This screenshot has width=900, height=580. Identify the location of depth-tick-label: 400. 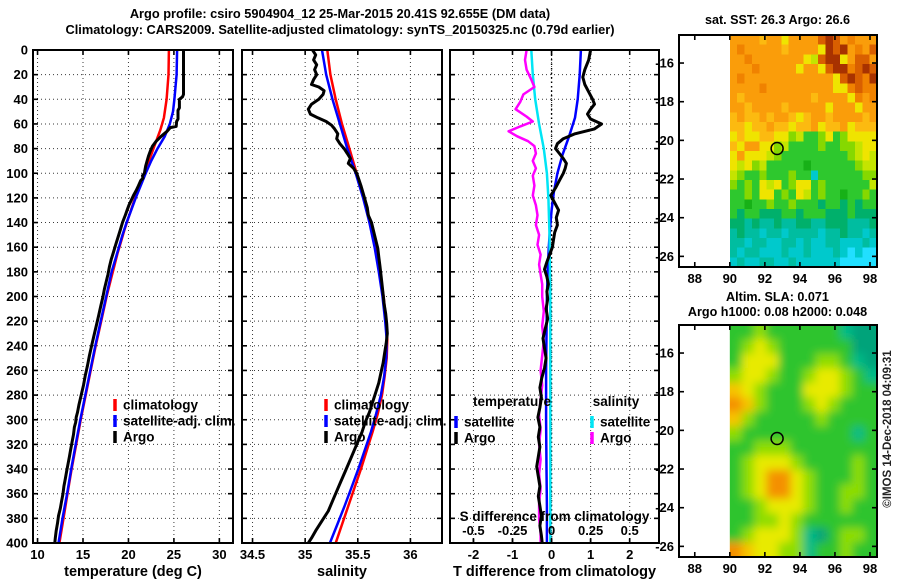
(17, 543).